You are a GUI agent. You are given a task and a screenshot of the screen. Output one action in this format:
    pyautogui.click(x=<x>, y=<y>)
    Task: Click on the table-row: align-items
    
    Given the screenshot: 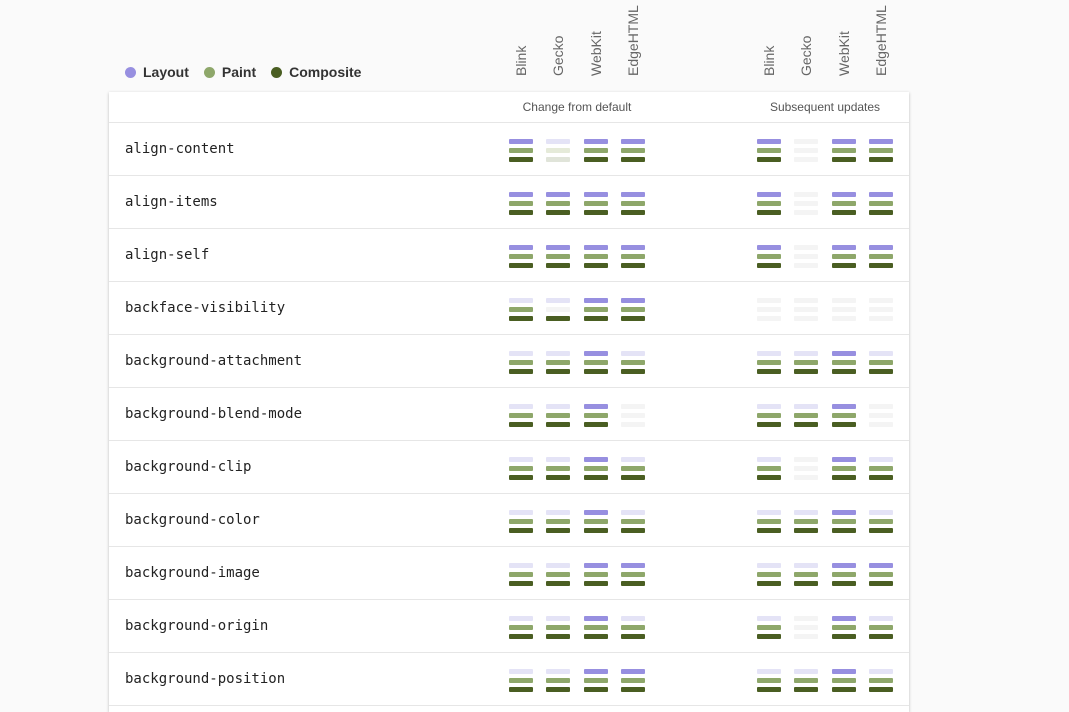 What is the action you would take?
    pyautogui.click(x=509, y=202)
    